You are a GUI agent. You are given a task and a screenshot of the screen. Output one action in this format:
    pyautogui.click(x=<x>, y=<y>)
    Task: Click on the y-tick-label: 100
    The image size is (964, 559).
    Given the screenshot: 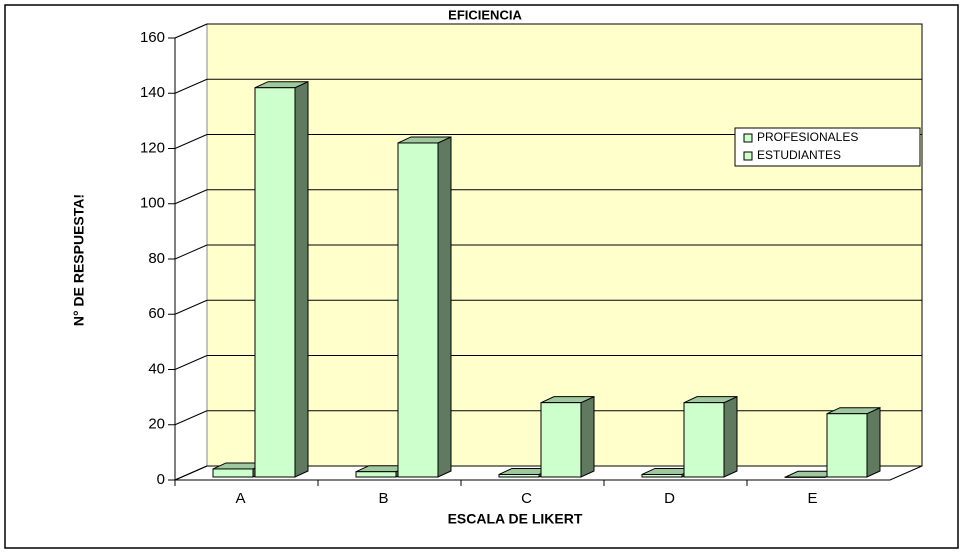 What is the action you would take?
    pyautogui.click(x=152, y=203)
    